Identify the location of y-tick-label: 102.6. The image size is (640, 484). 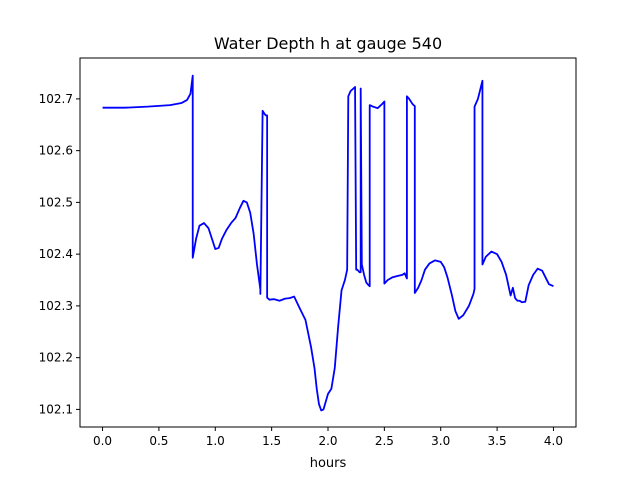
(56, 151).